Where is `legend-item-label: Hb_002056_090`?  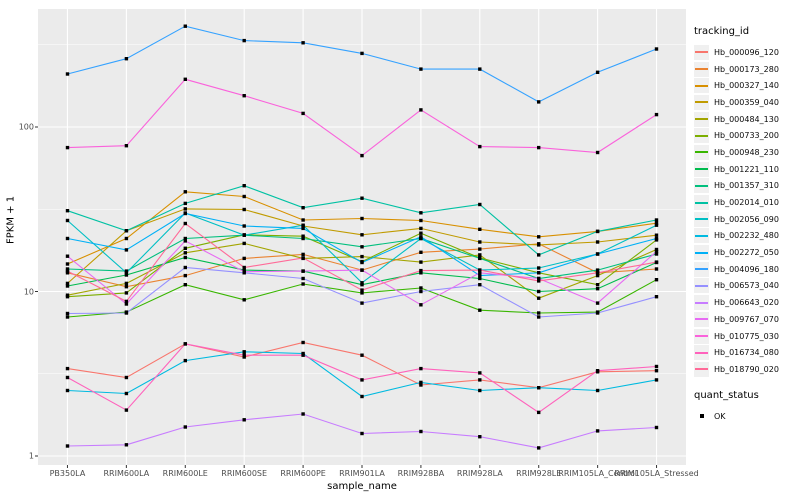 legend-item-label: Hb_002056_090 is located at coordinates (746, 219).